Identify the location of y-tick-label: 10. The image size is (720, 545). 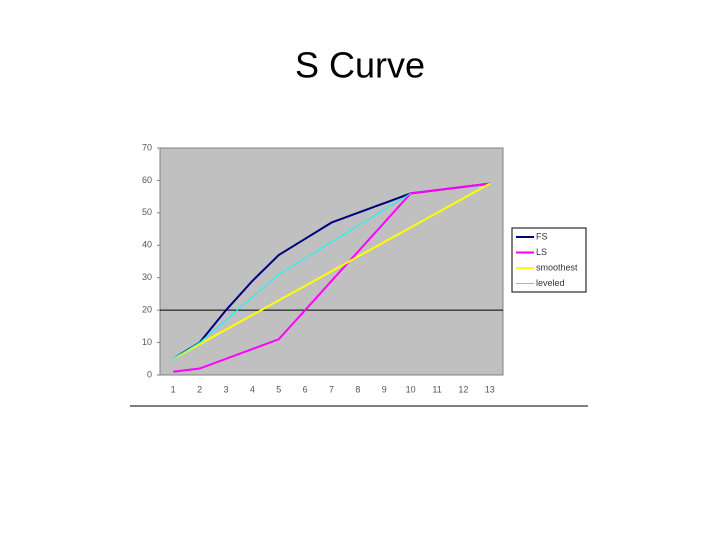
(147, 342).